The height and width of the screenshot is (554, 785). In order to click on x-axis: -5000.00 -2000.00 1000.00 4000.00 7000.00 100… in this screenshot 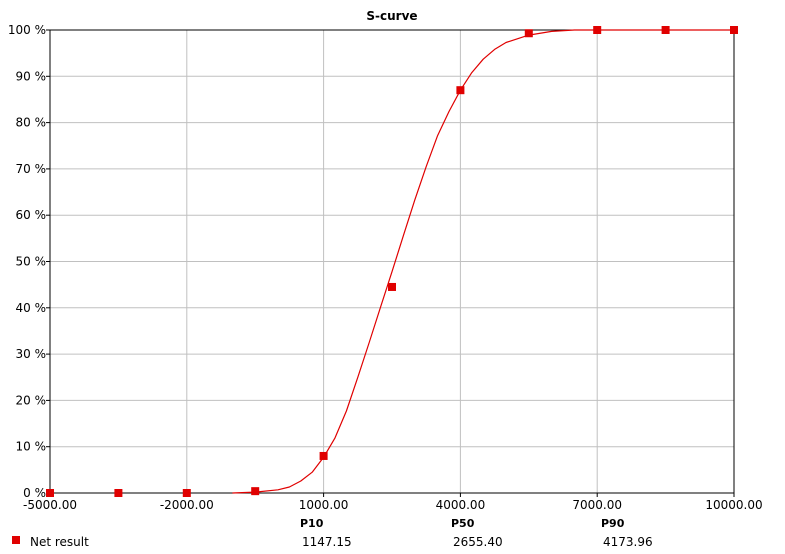, I will do `click(393, 502)`.